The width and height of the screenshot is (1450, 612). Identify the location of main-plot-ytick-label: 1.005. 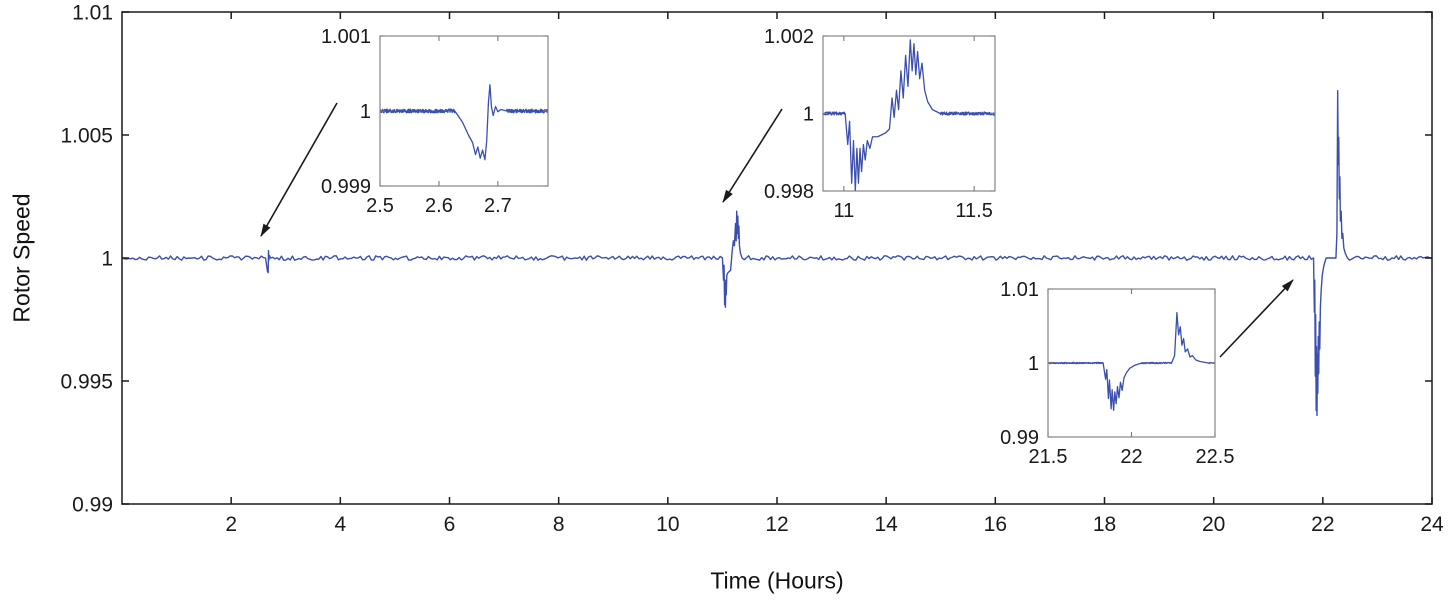
(86, 135).